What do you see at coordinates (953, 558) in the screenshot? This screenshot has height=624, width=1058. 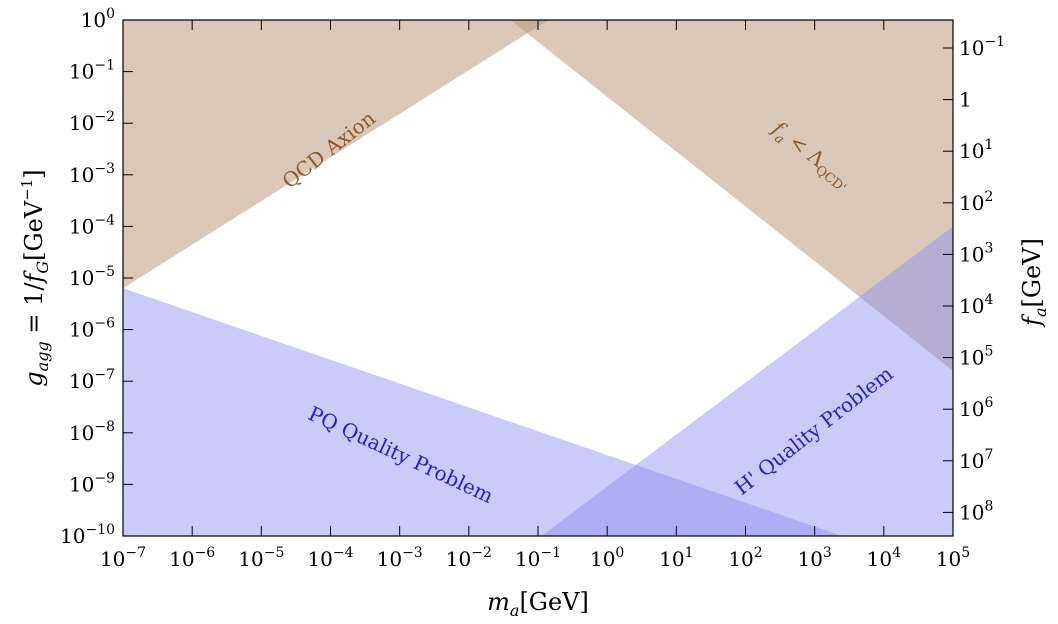 I see `x-tick-label: 10⁵` at bounding box center [953, 558].